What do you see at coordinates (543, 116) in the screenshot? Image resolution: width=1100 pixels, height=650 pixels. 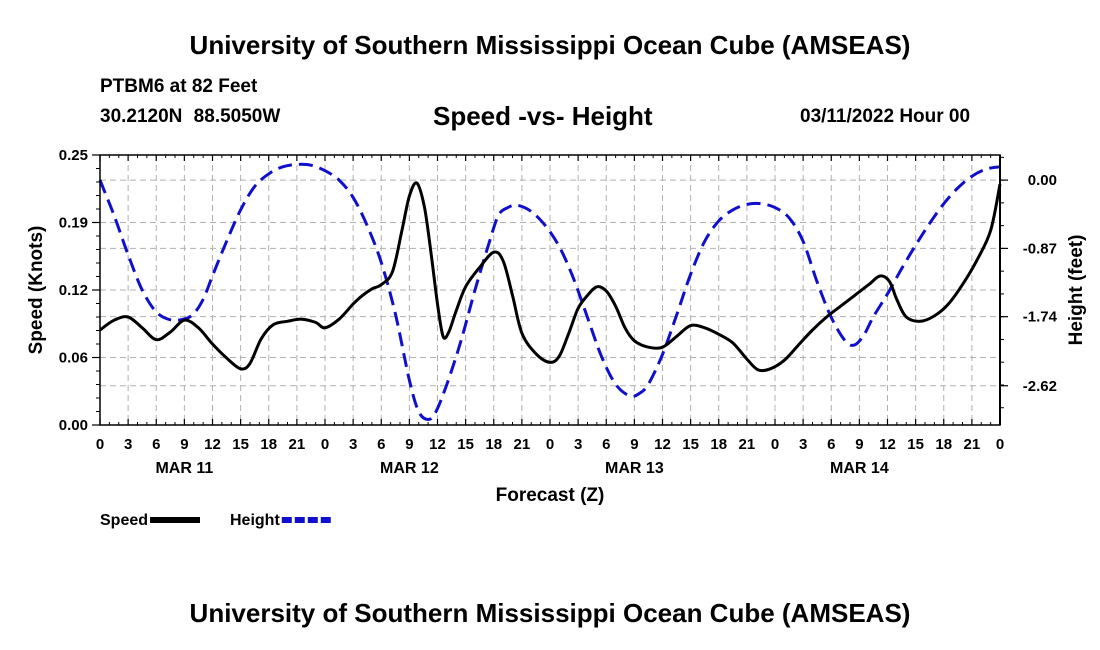 I see `chart-subtitle: Speed -vs- Height` at bounding box center [543, 116].